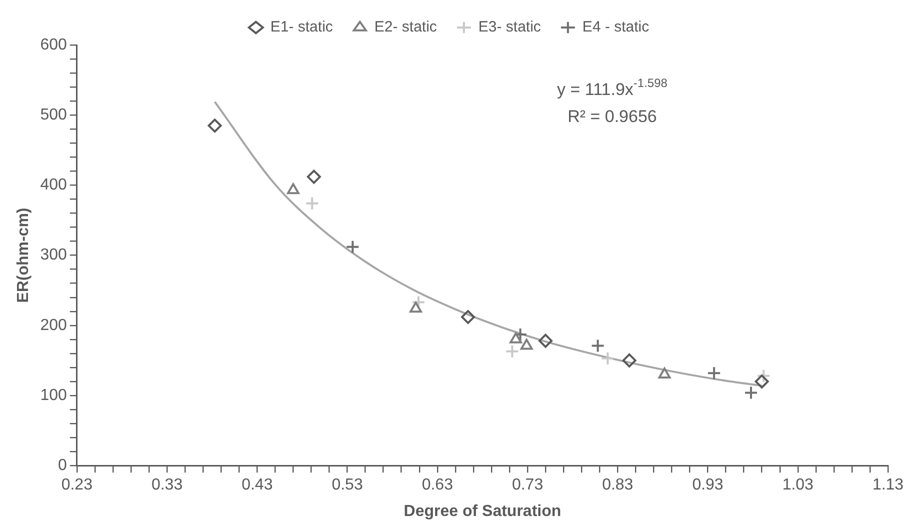 The width and height of the screenshot is (908, 530). I want to click on x-tick-label: 0.53, so click(347, 485).